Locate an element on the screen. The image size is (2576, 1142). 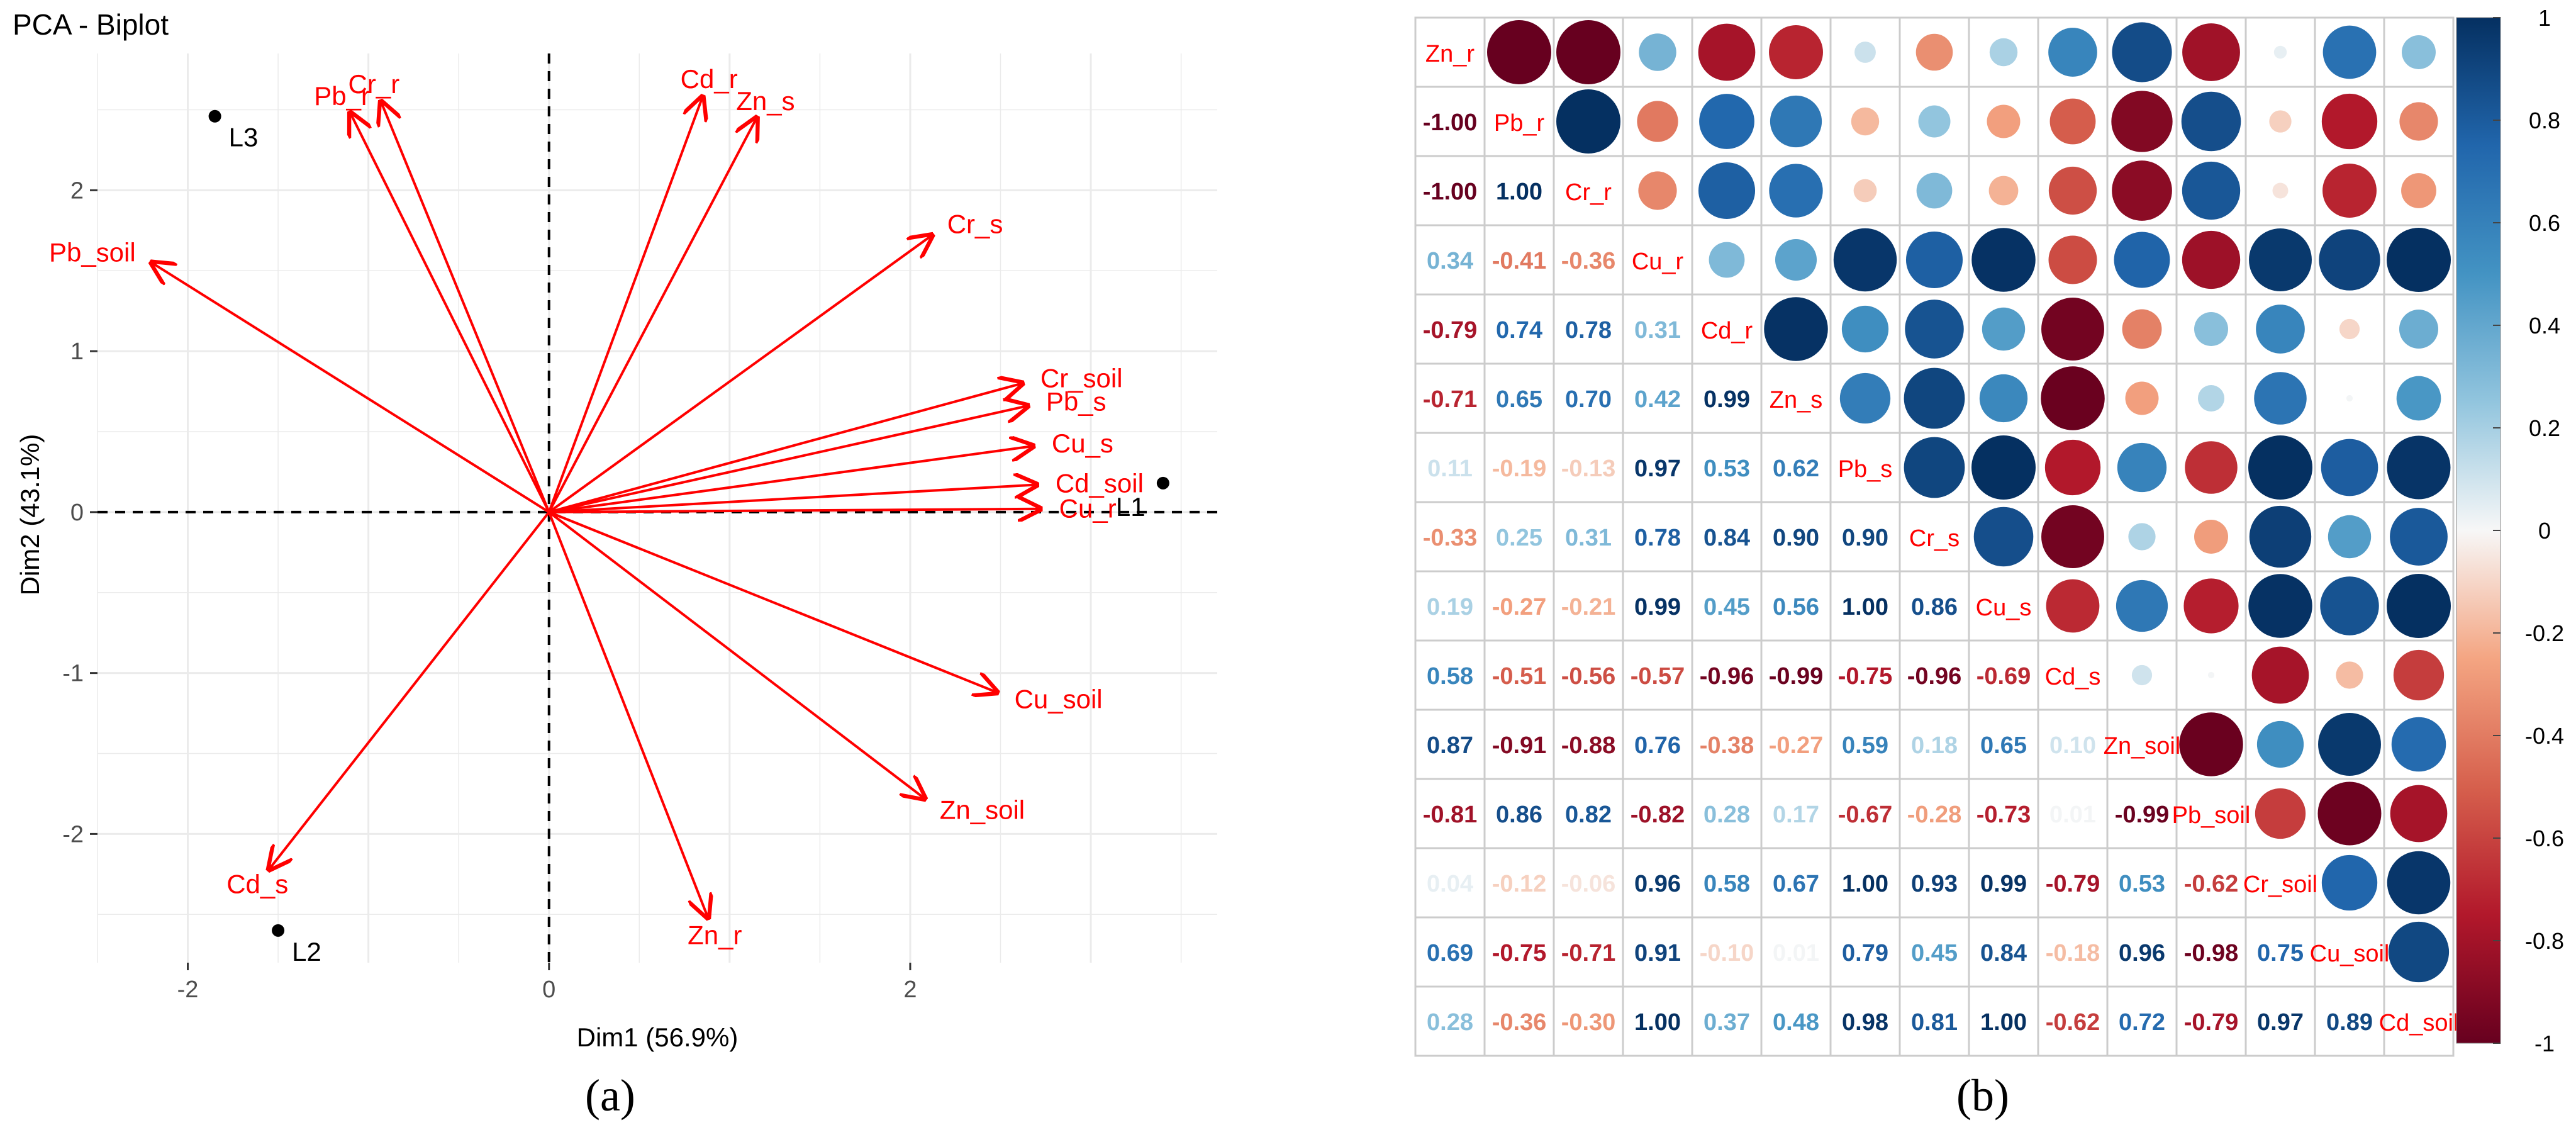
corr-value: 0.96 is located at coordinates (2142, 953).